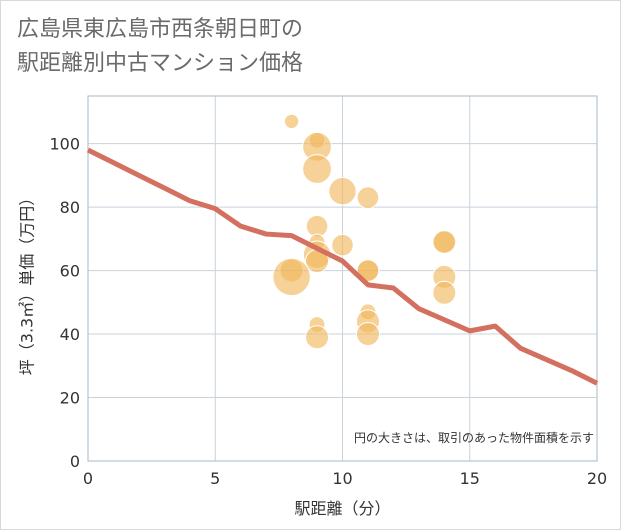 The height and width of the screenshot is (530, 621). Describe the element at coordinates (70, 271) in the screenshot. I see `y-tick-label: 60` at that location.